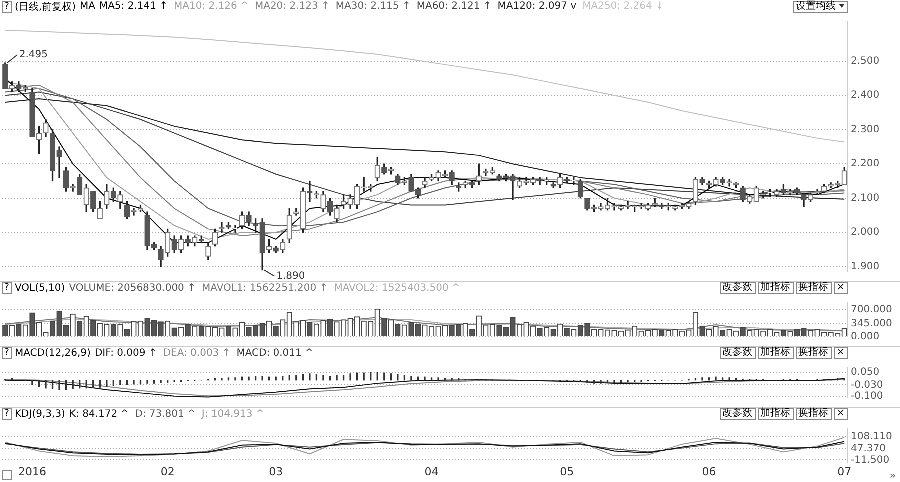  What do you see at coordinates (431, 471) in the screenshot?
I see `x-tick-label: 04` at bounding box center [431, 471].